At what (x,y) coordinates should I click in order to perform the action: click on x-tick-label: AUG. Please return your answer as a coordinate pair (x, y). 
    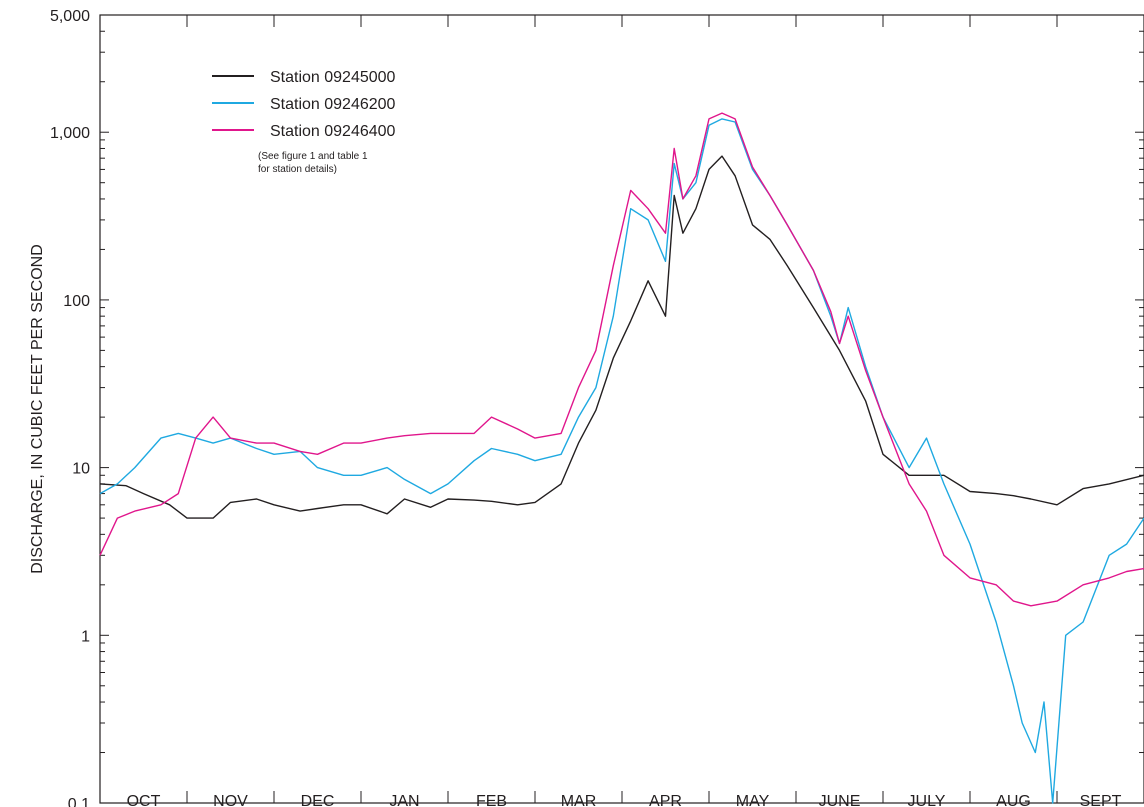
    Looking at the image, I should click on (1013, 800).